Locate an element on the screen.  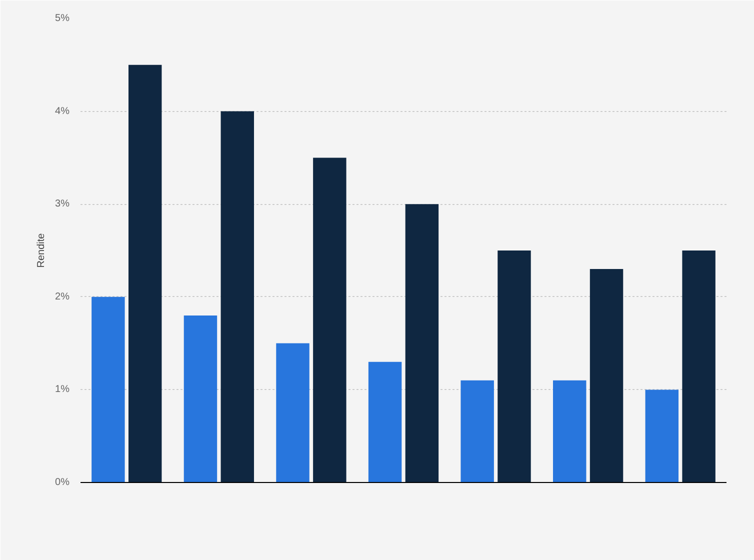
y-tick-label: 4% is located at coordinates (62, 111).